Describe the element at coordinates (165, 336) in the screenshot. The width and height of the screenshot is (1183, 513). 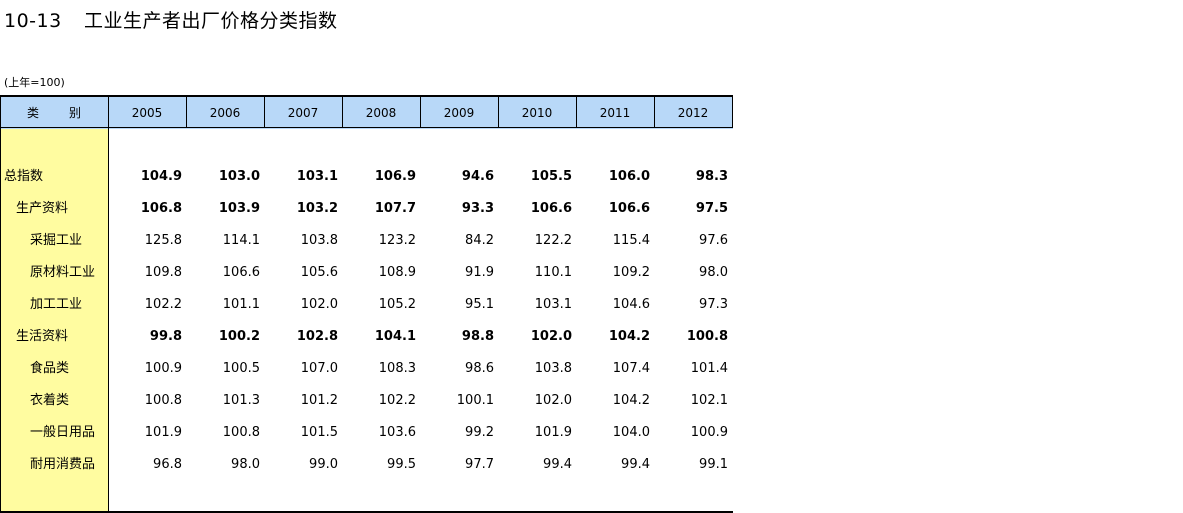
I see `value-cell: 99.8` at that location.